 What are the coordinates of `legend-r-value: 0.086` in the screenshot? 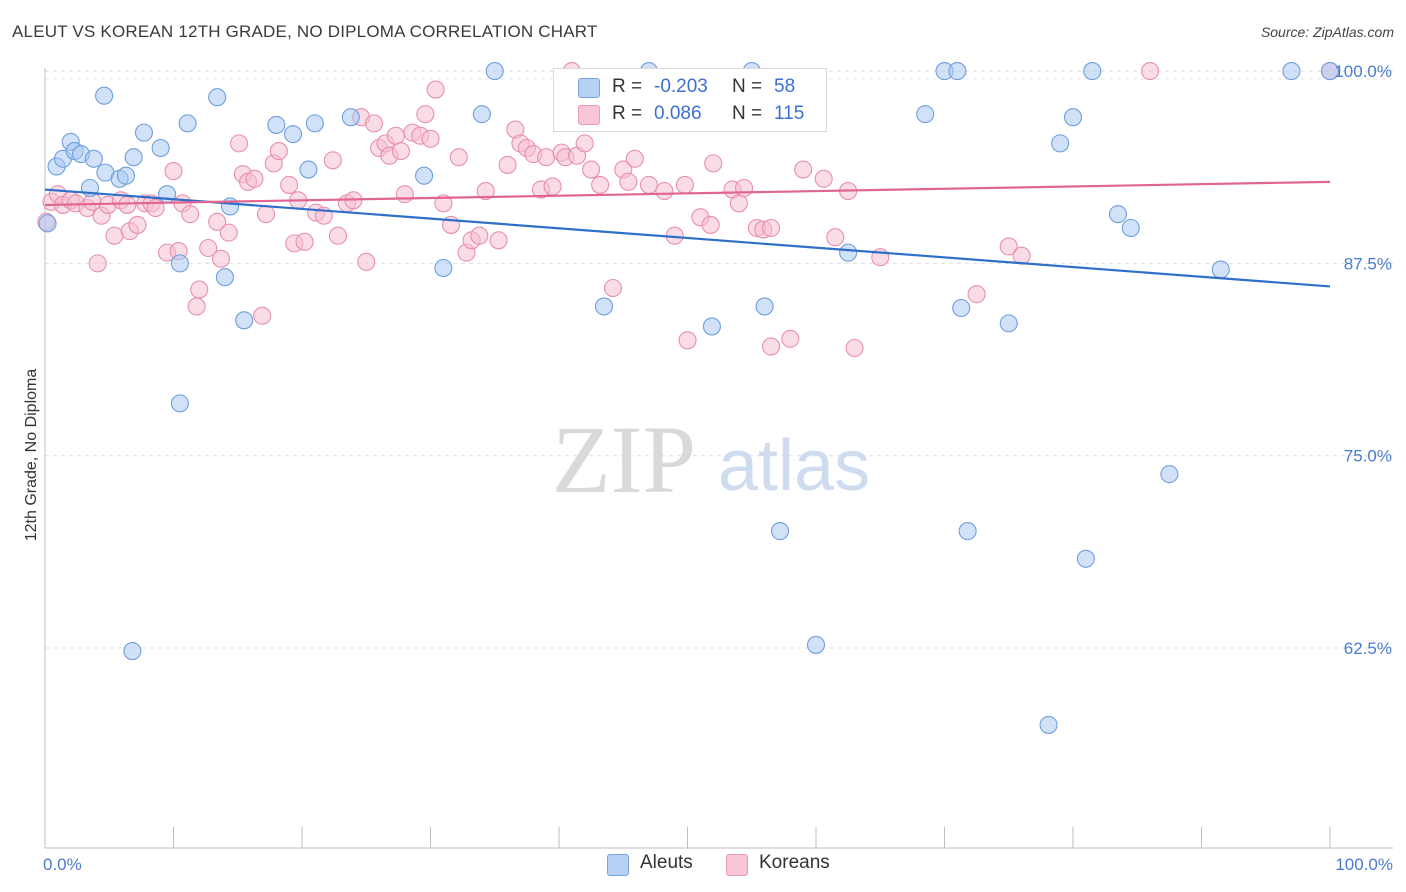 It's located at (678, 113).